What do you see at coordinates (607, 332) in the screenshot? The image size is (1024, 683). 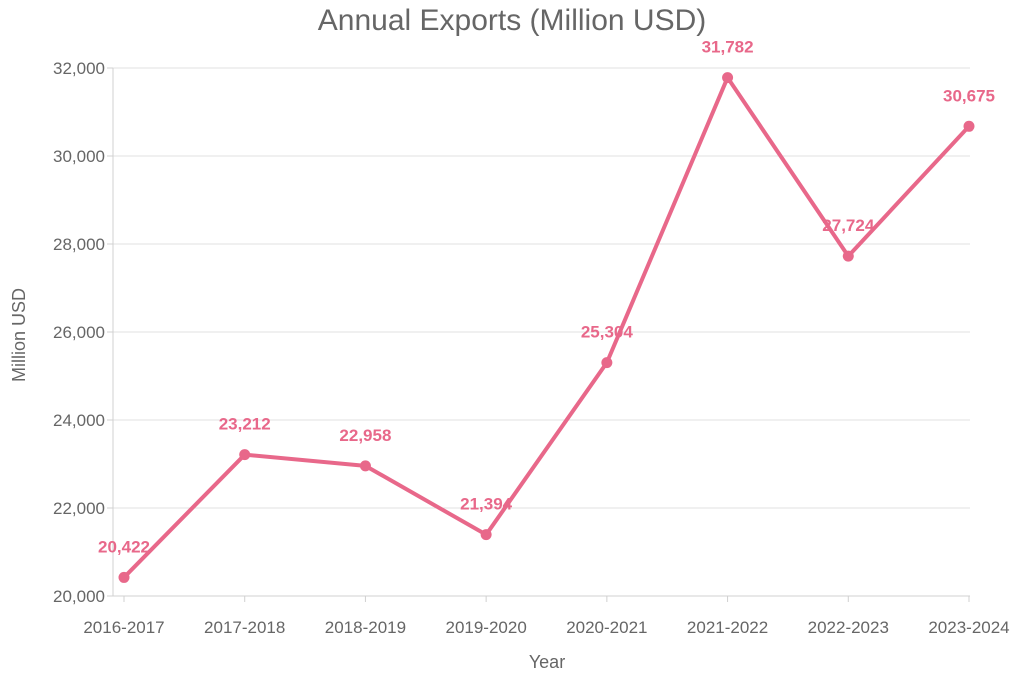 I see `data-label: 25,304` at bounding box center [607, 332].